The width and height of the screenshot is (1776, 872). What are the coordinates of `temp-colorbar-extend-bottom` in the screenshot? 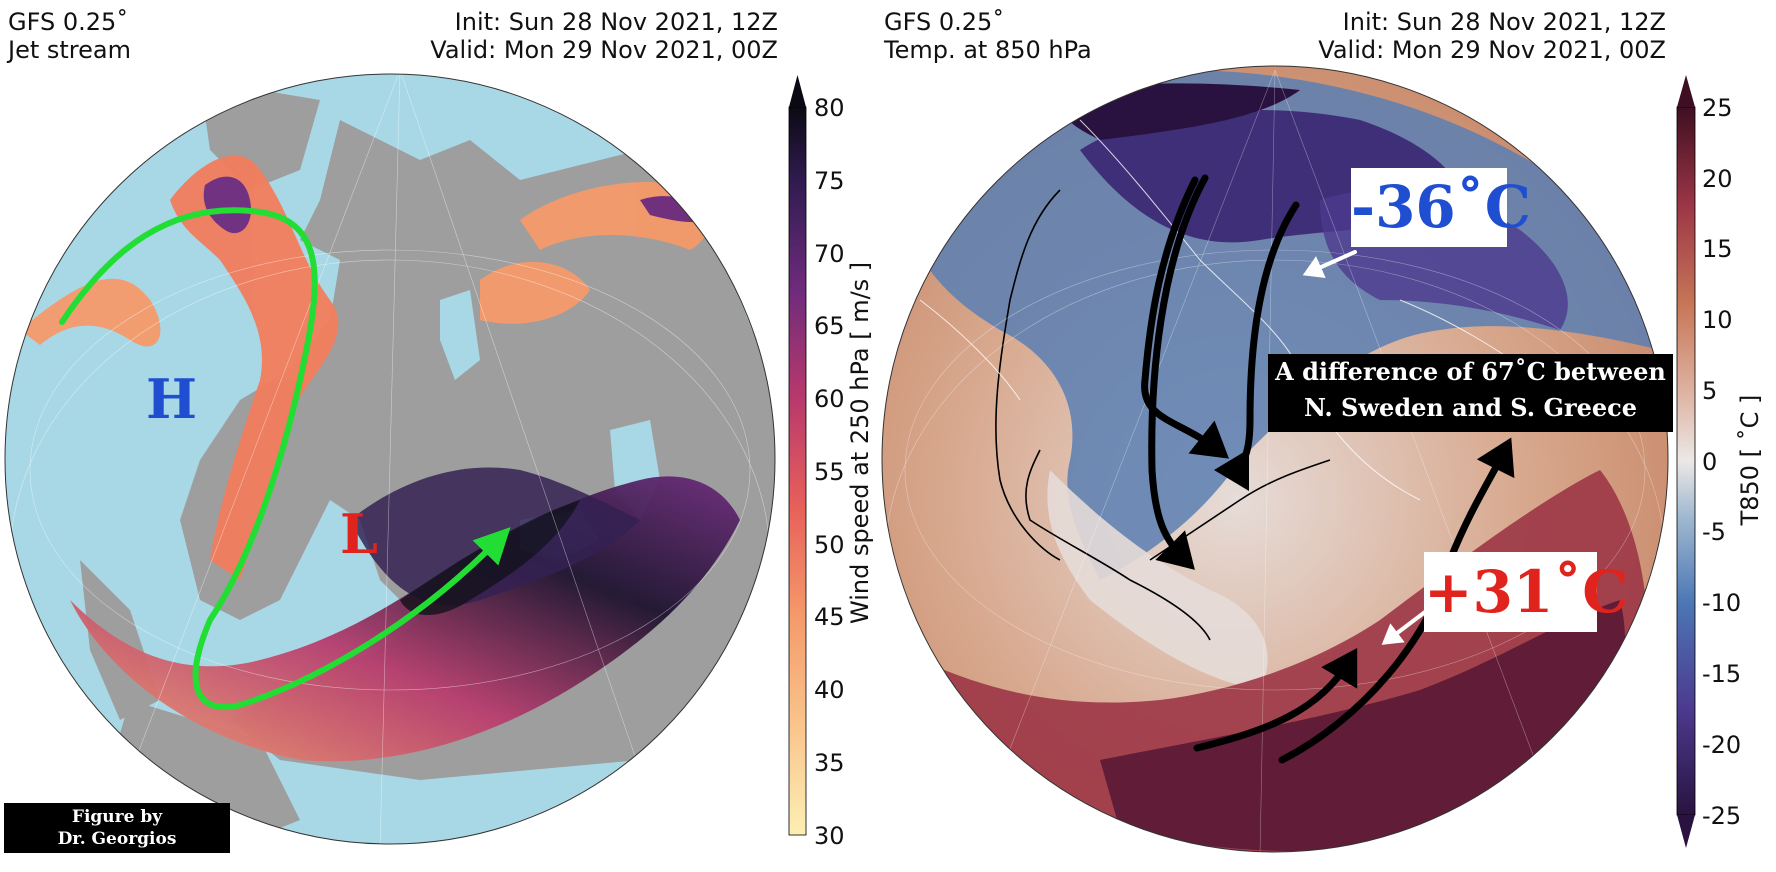 It's located at (1686, 831).